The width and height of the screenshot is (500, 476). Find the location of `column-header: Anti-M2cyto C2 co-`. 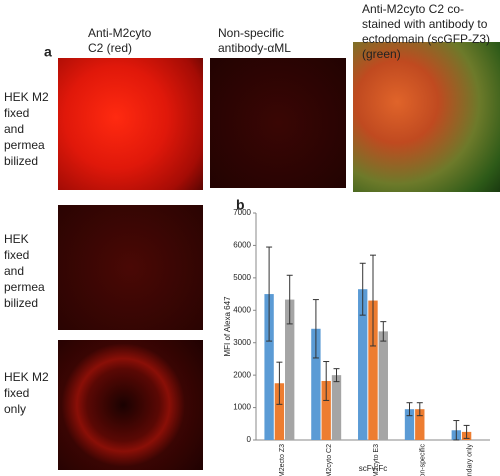

column-header: Anti-M2cyto C2 co- is located at coordinates (413, 9).